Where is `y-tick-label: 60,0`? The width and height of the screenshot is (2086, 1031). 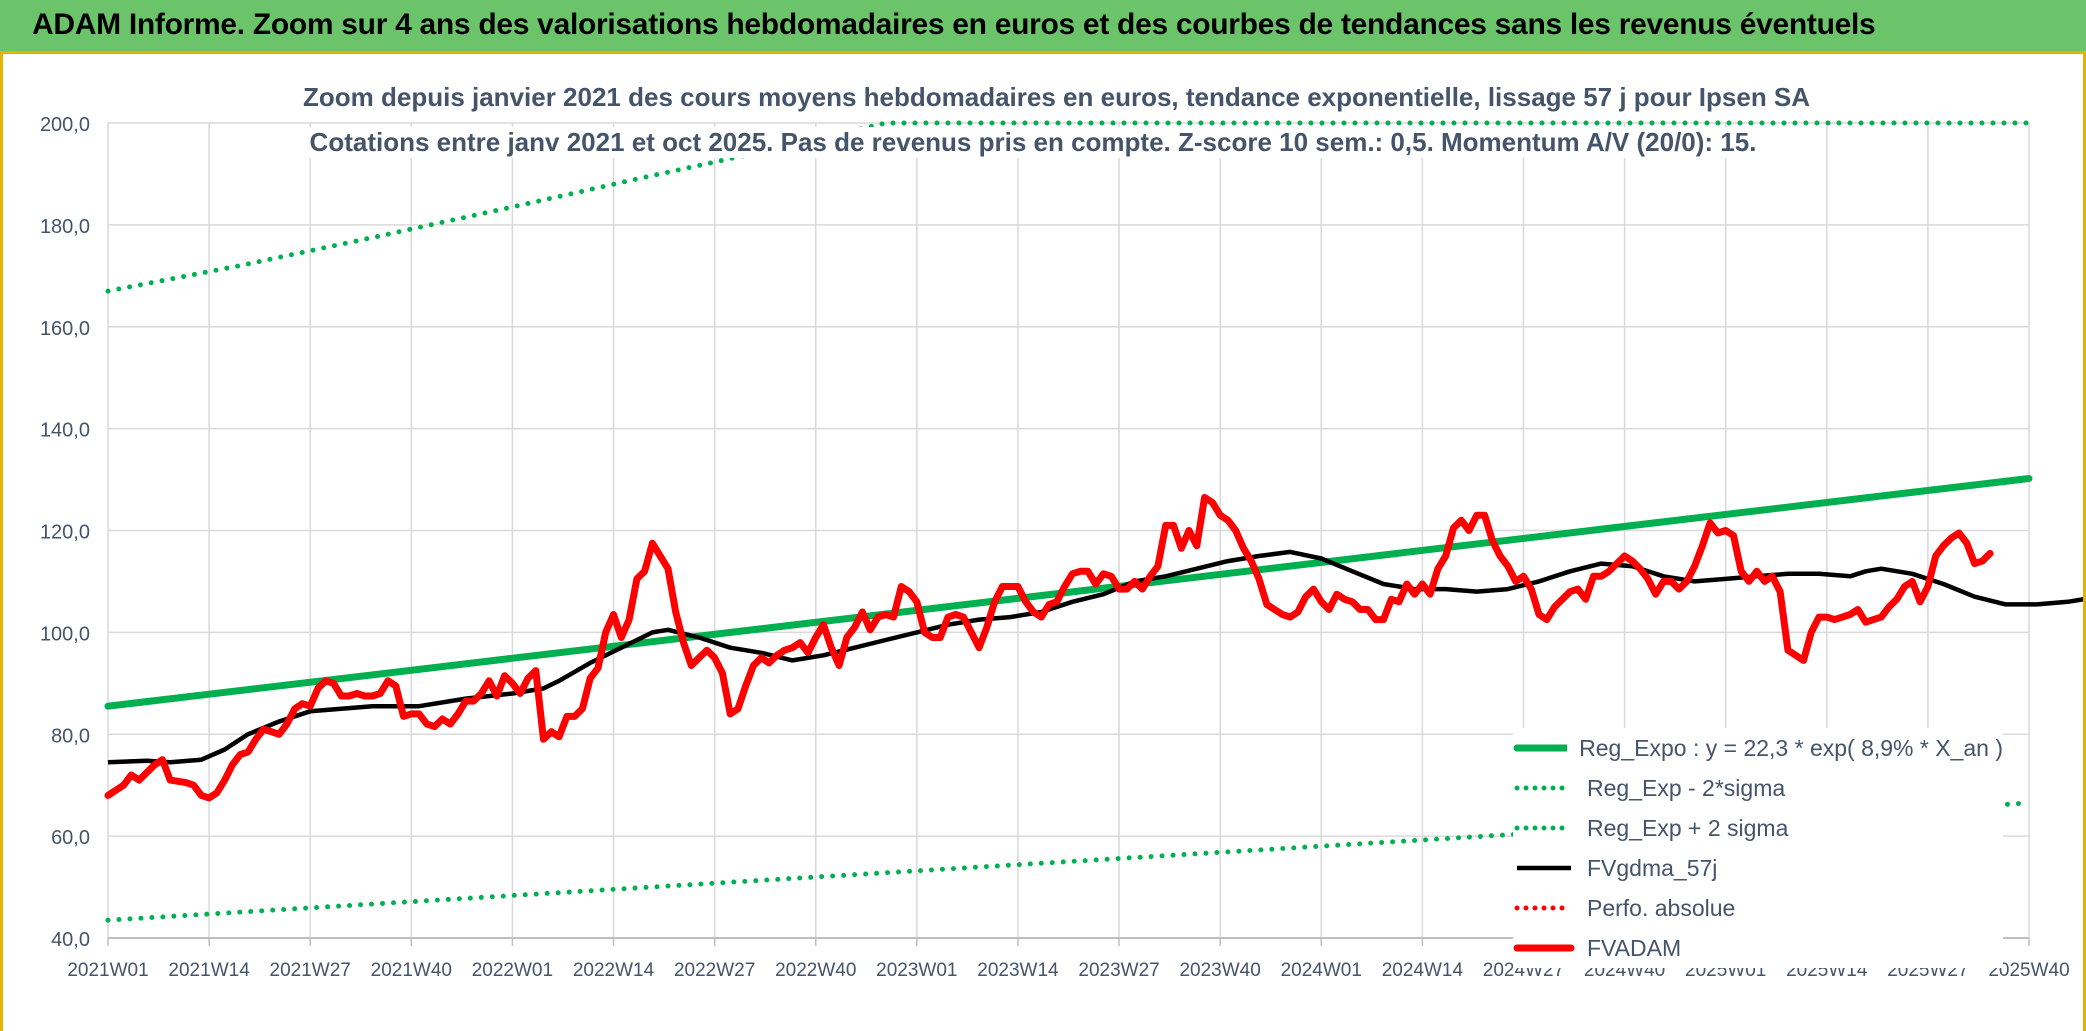 y-tick-label: 60,0 is located at coordinates (70, 838).